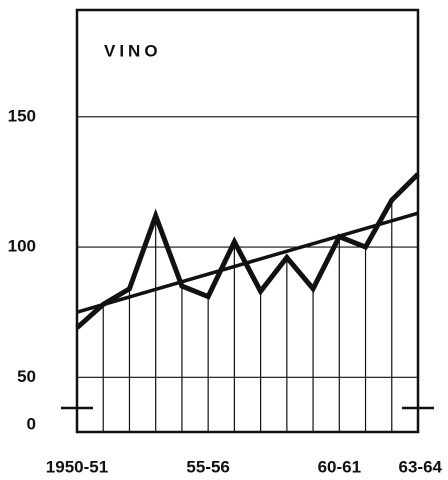 This screenshot has width=448, height=480. I want to click on chart-title: VINO, so click(133, 50).